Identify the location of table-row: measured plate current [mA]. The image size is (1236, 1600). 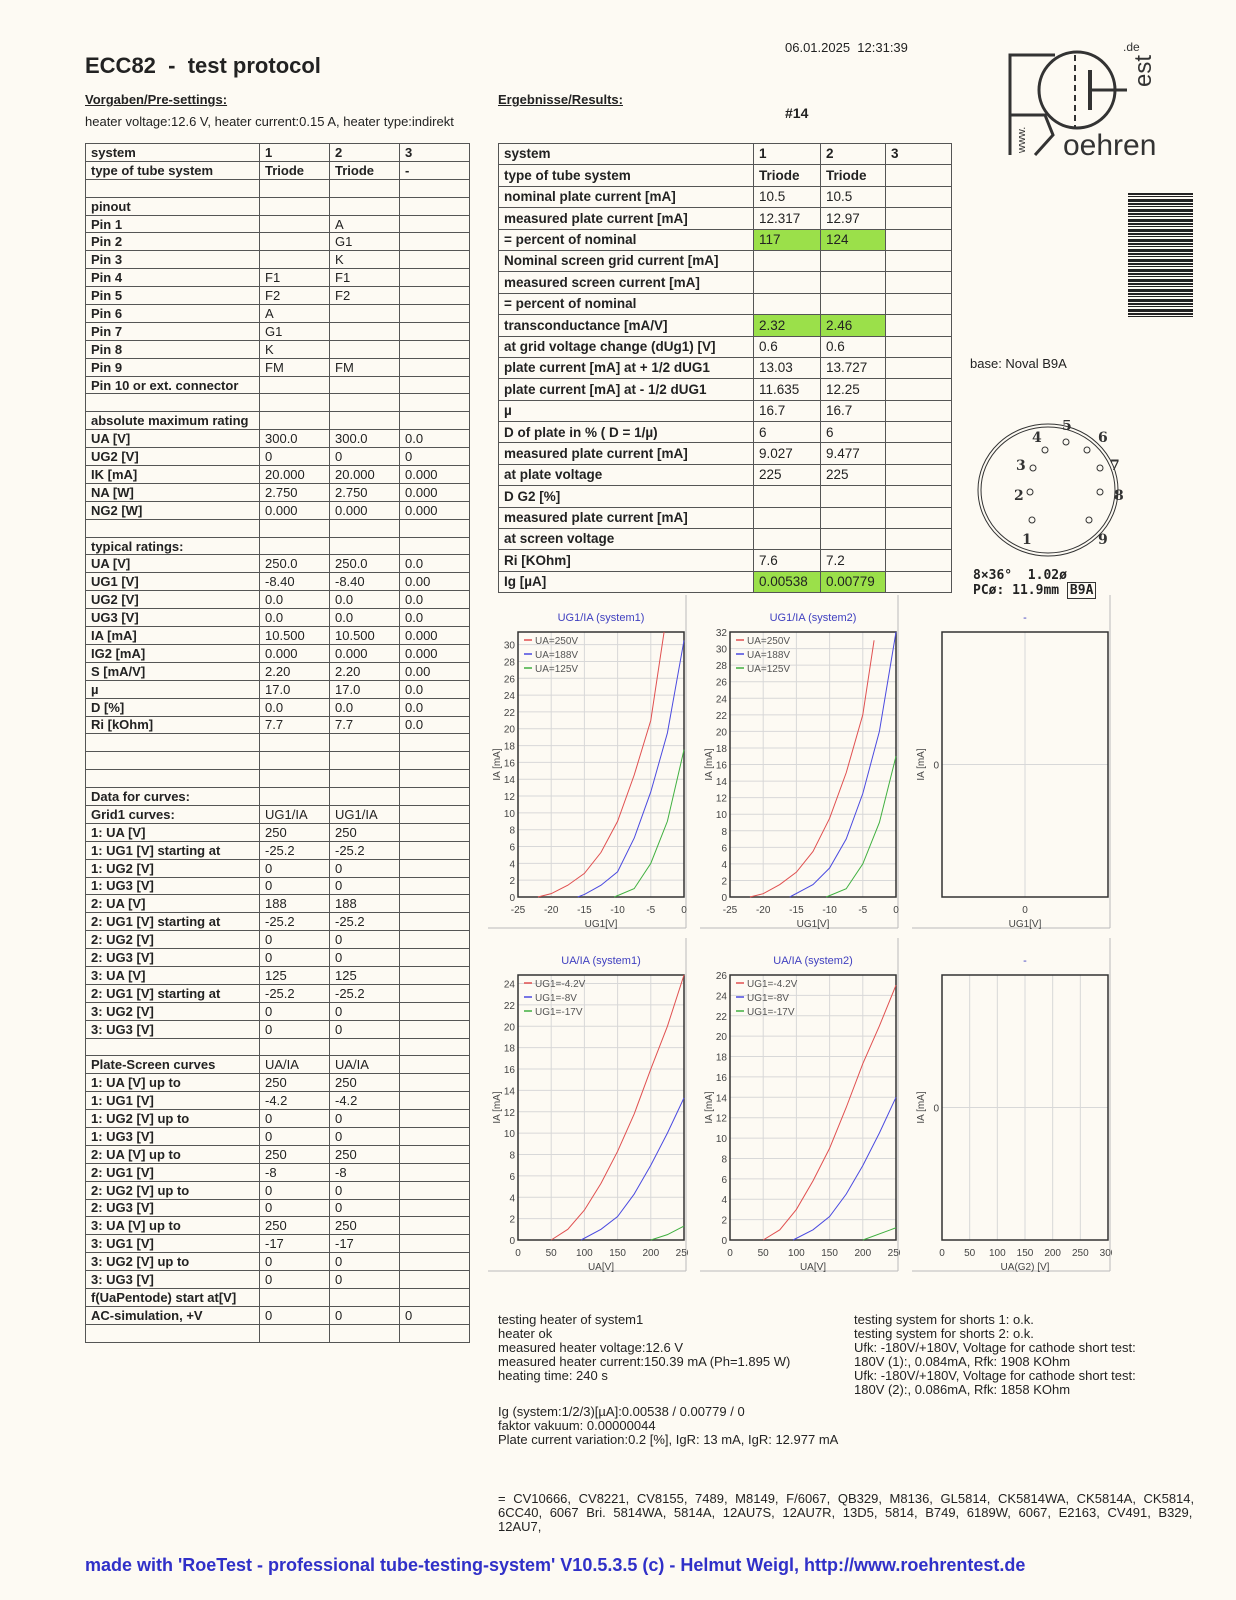
(725, 518).